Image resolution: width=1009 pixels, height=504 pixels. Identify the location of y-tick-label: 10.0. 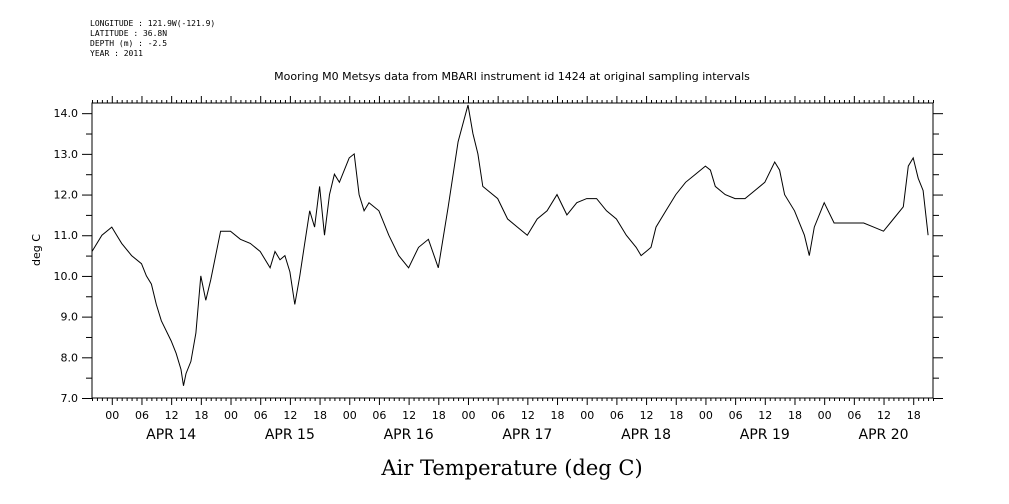
(66, 276).